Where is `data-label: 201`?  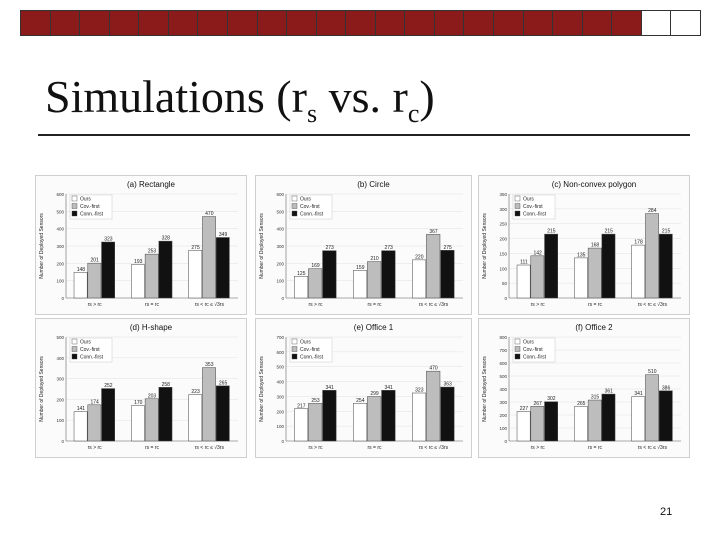 data-label: 201 is located at coordinates (94, 261).